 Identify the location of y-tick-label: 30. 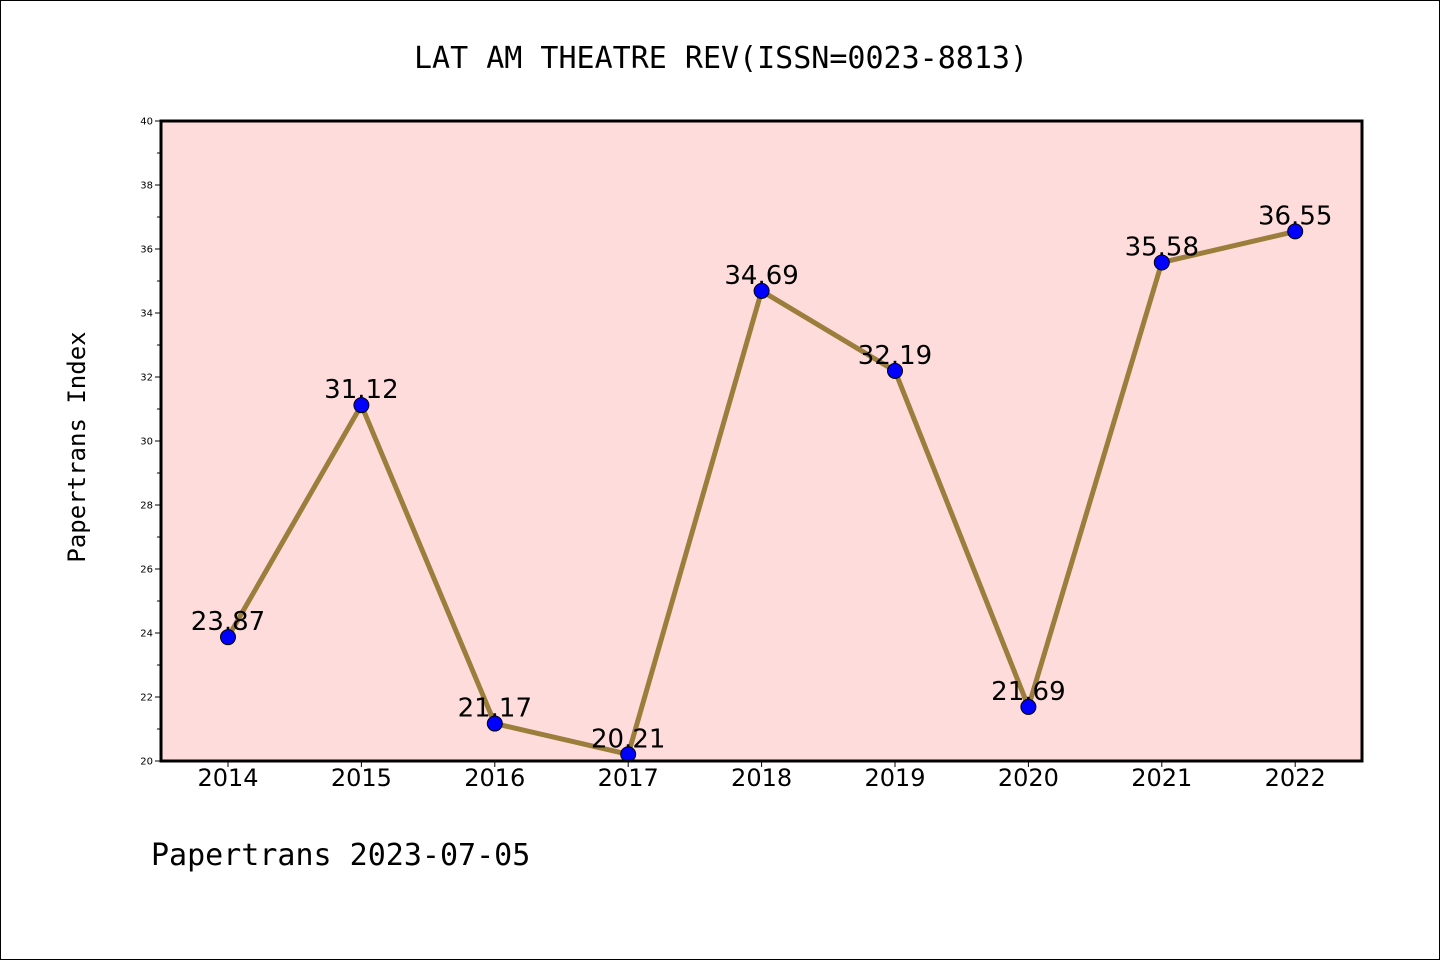
(146, 442).